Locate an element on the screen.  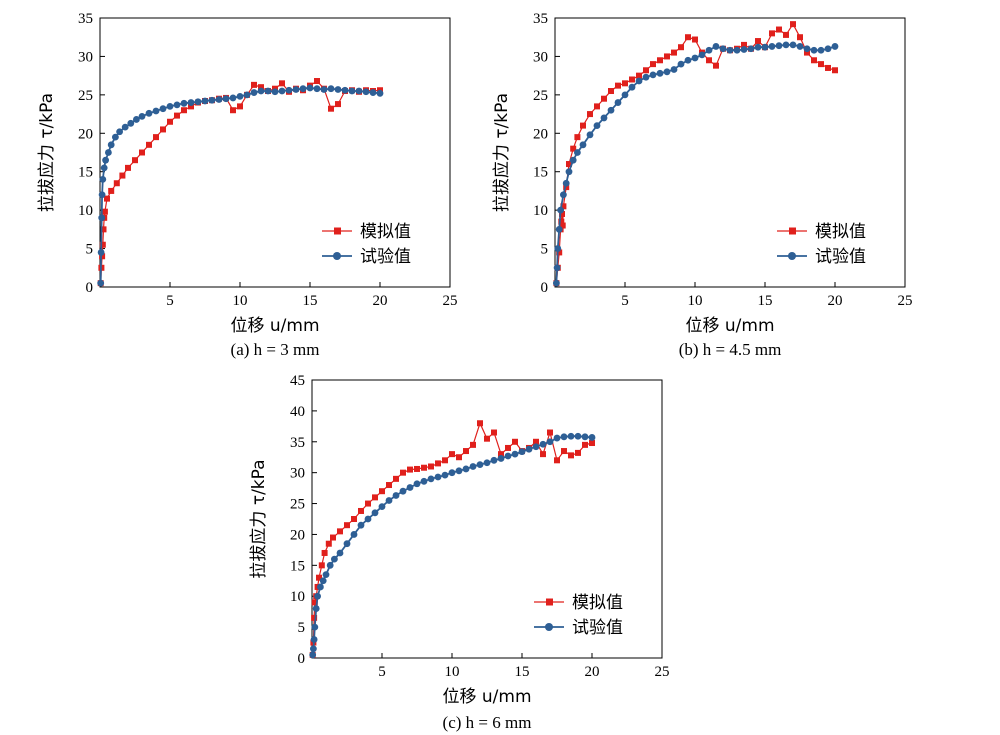
panel-caption: (c) h = 6 mm is located at coordinates (487, 722).